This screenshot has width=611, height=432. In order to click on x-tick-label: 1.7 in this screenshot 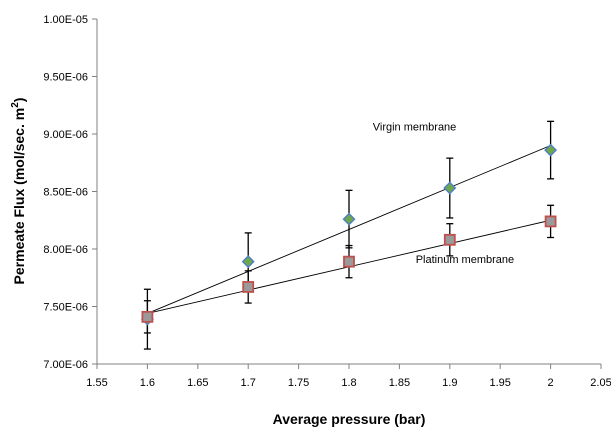, I will do `click(248, 383)`.